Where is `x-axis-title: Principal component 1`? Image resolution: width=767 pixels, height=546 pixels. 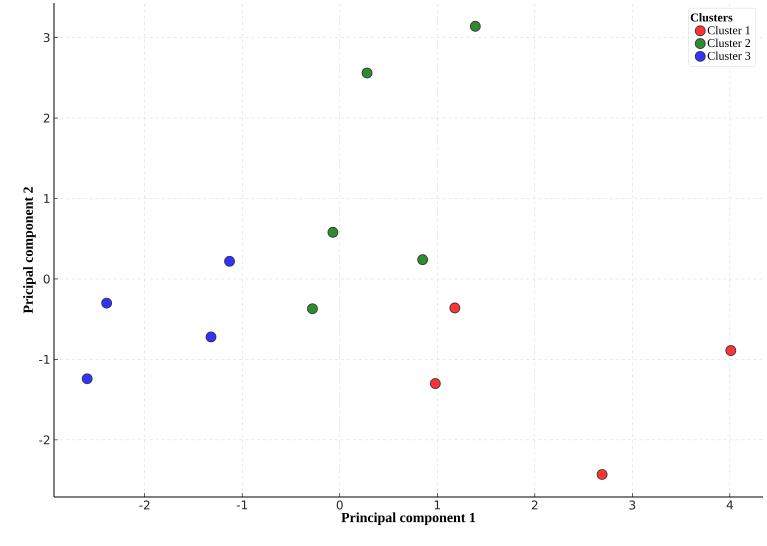 x-axis-title: Principal component 1 is located at coordinates (408, 519).